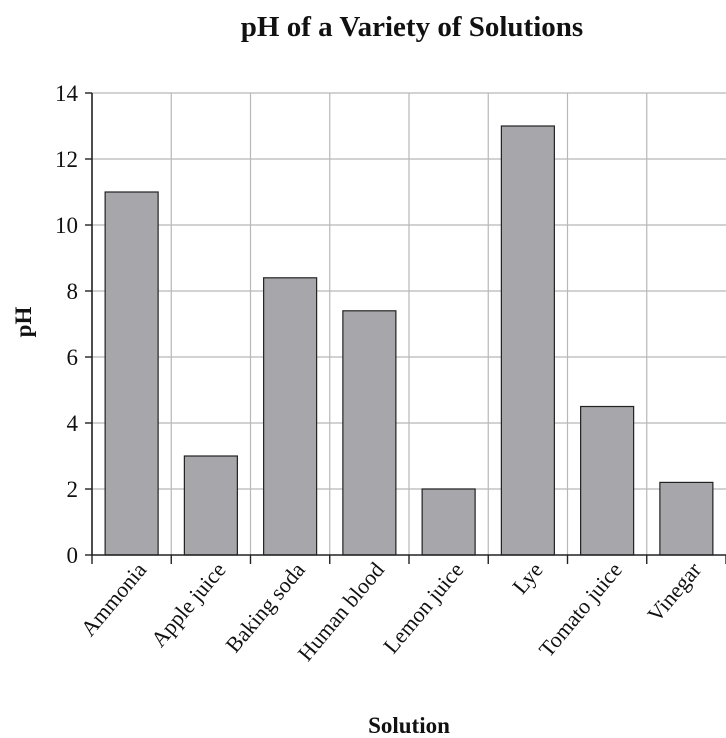 This screenshot has width=726, height=738. I want to click on x-tick-label: Ammonia, so click(114, 599).